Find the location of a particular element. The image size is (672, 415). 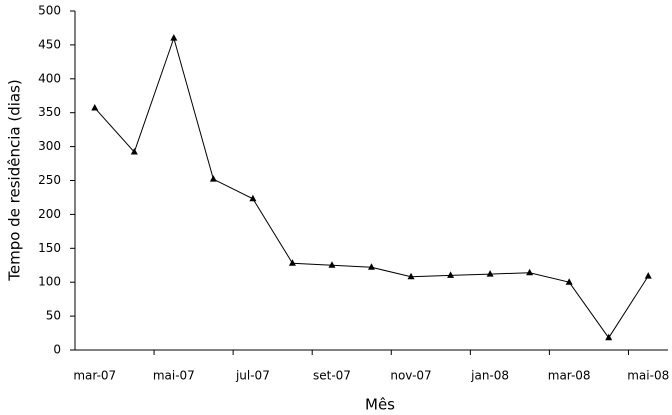

y-tick-label: 350 is located at coordinates (49, 112).